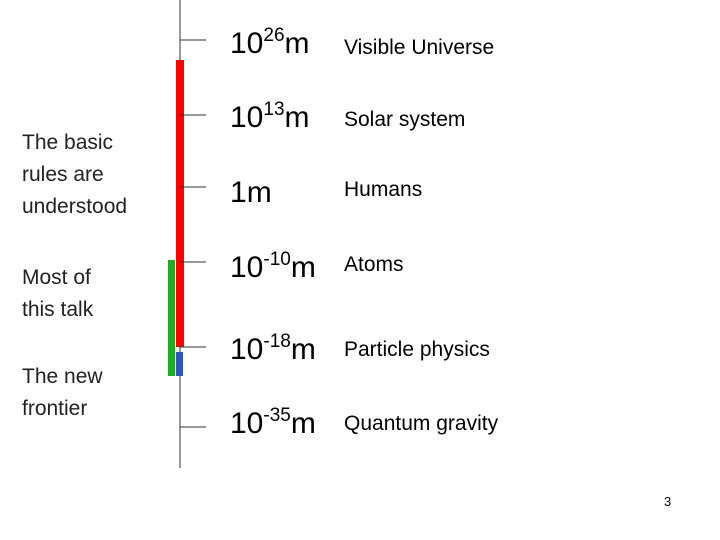 The height and width of the screenshot is (540, 720). I want to click on scale-label: Solar system, so click(405, 119).